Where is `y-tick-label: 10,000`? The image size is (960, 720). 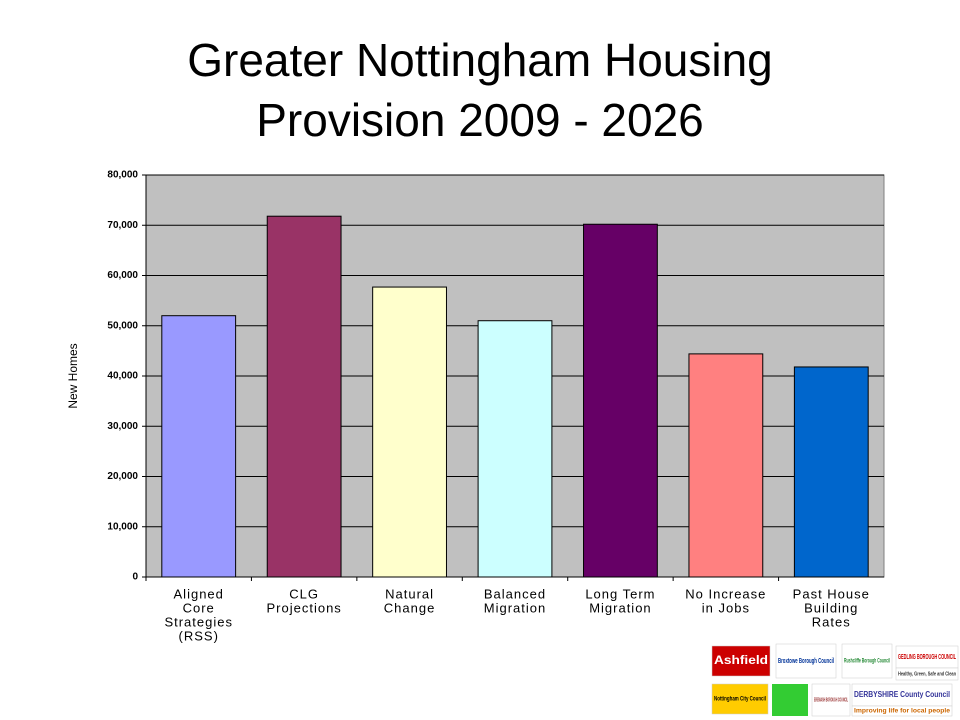
y-tick-label: 10,000 is located at coordinates (122, 526).